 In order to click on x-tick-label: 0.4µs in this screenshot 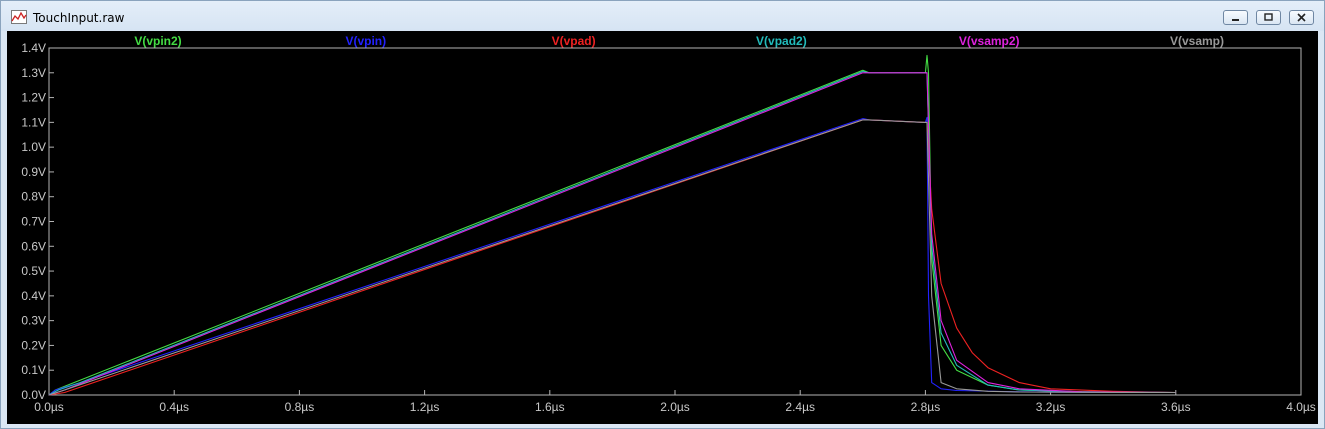, I will do `click(174, 407)`.